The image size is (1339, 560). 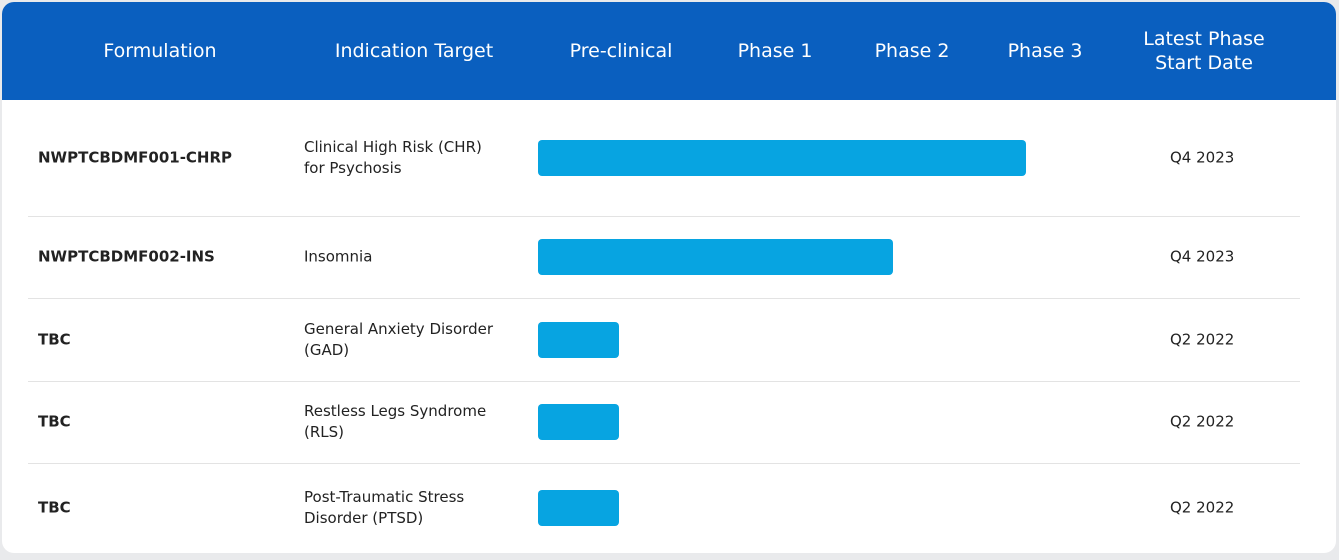 What do you see at coordinates (324, 432) in the screenshot?
I see `indication-line: (RLS)` at bounding box center [324, 432].